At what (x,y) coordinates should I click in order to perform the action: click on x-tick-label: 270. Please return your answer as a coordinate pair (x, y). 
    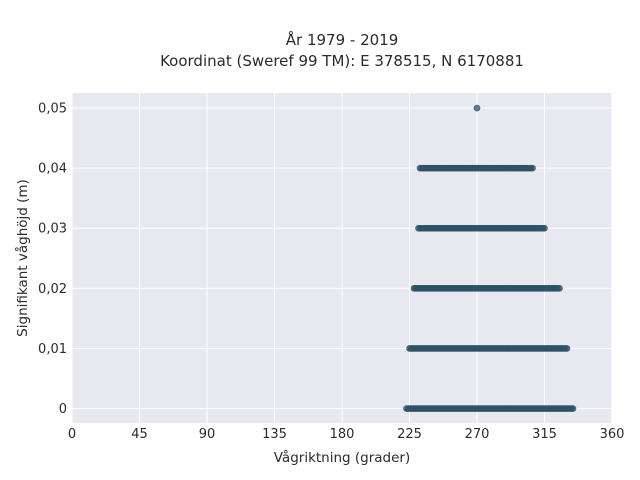
    Looking at the image, I should click on (477, 434).